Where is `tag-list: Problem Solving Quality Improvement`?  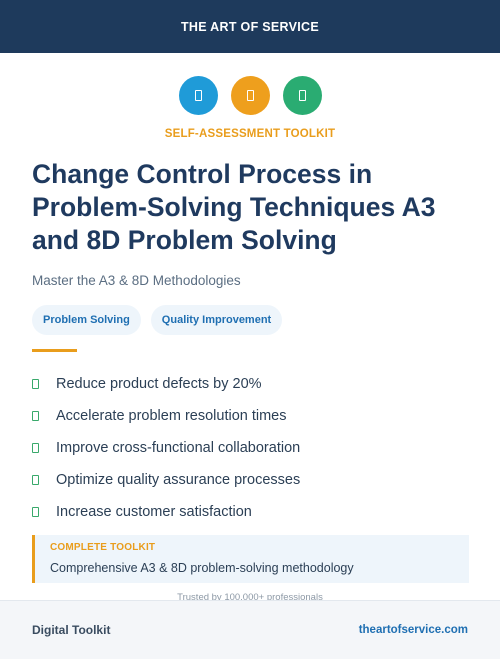
tag-list: Problem Solving Quality Improvement is located at coordinates (157, 320).